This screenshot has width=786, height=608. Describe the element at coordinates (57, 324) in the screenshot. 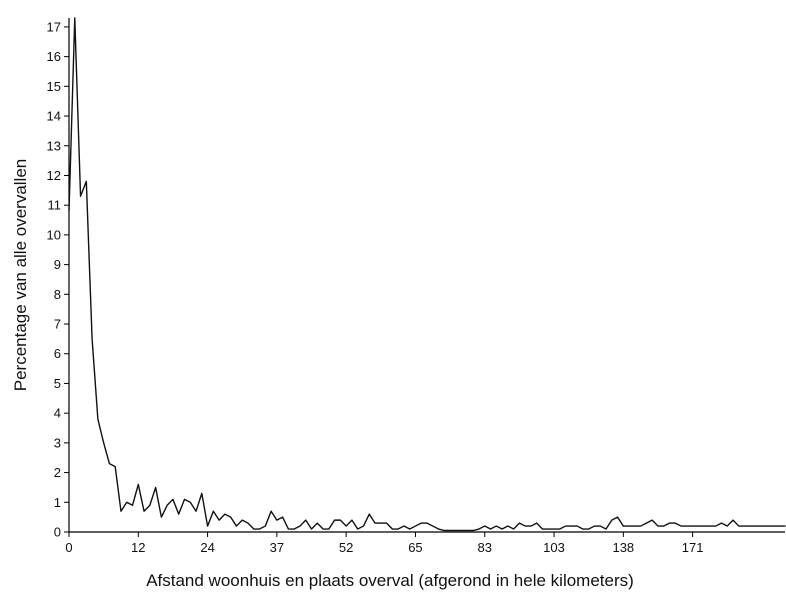

I see `y-tick-label: 7` at that location.